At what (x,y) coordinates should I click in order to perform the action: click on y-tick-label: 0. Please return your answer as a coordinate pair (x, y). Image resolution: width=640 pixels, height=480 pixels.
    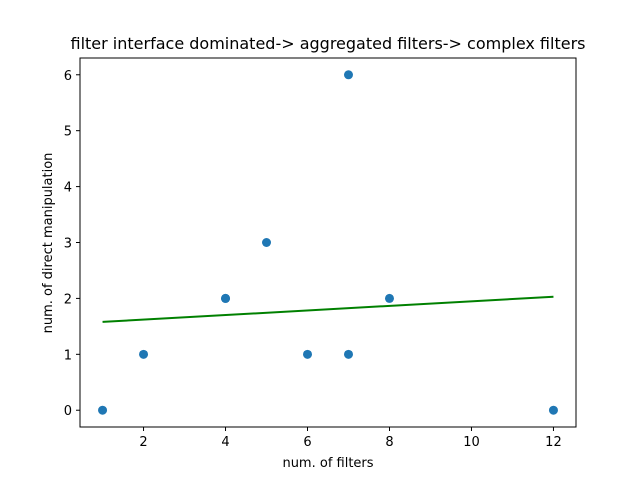
    Looking at the image, I should click on (68, 411).